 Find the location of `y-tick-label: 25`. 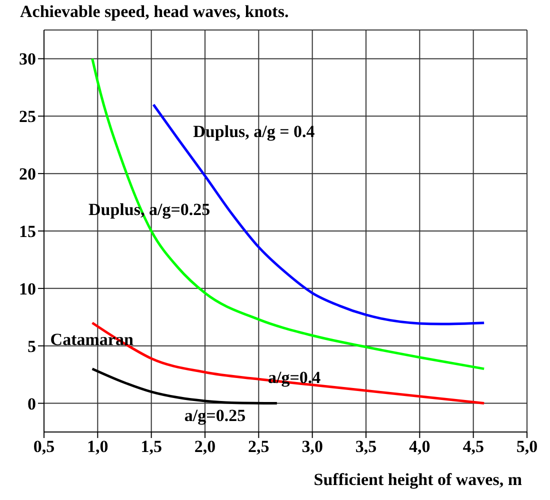

y-tick-label: 25 is located at coordinates (27, 116).